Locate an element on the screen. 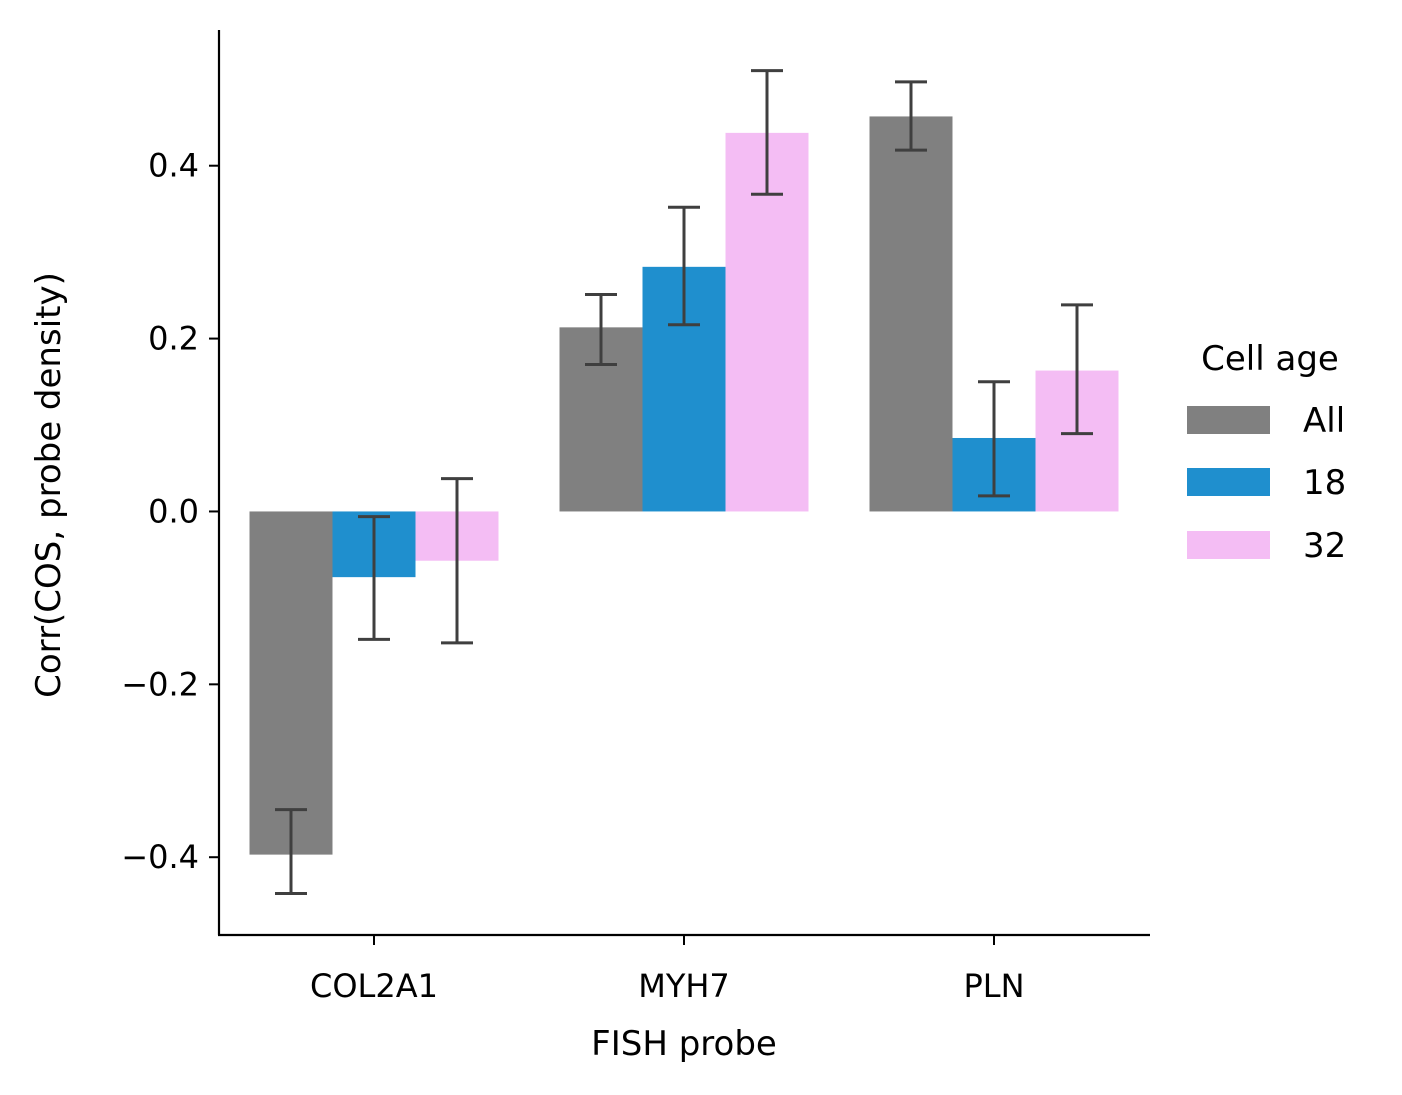  y-tick-label: −0.4 is located at coordinates (160, 857).